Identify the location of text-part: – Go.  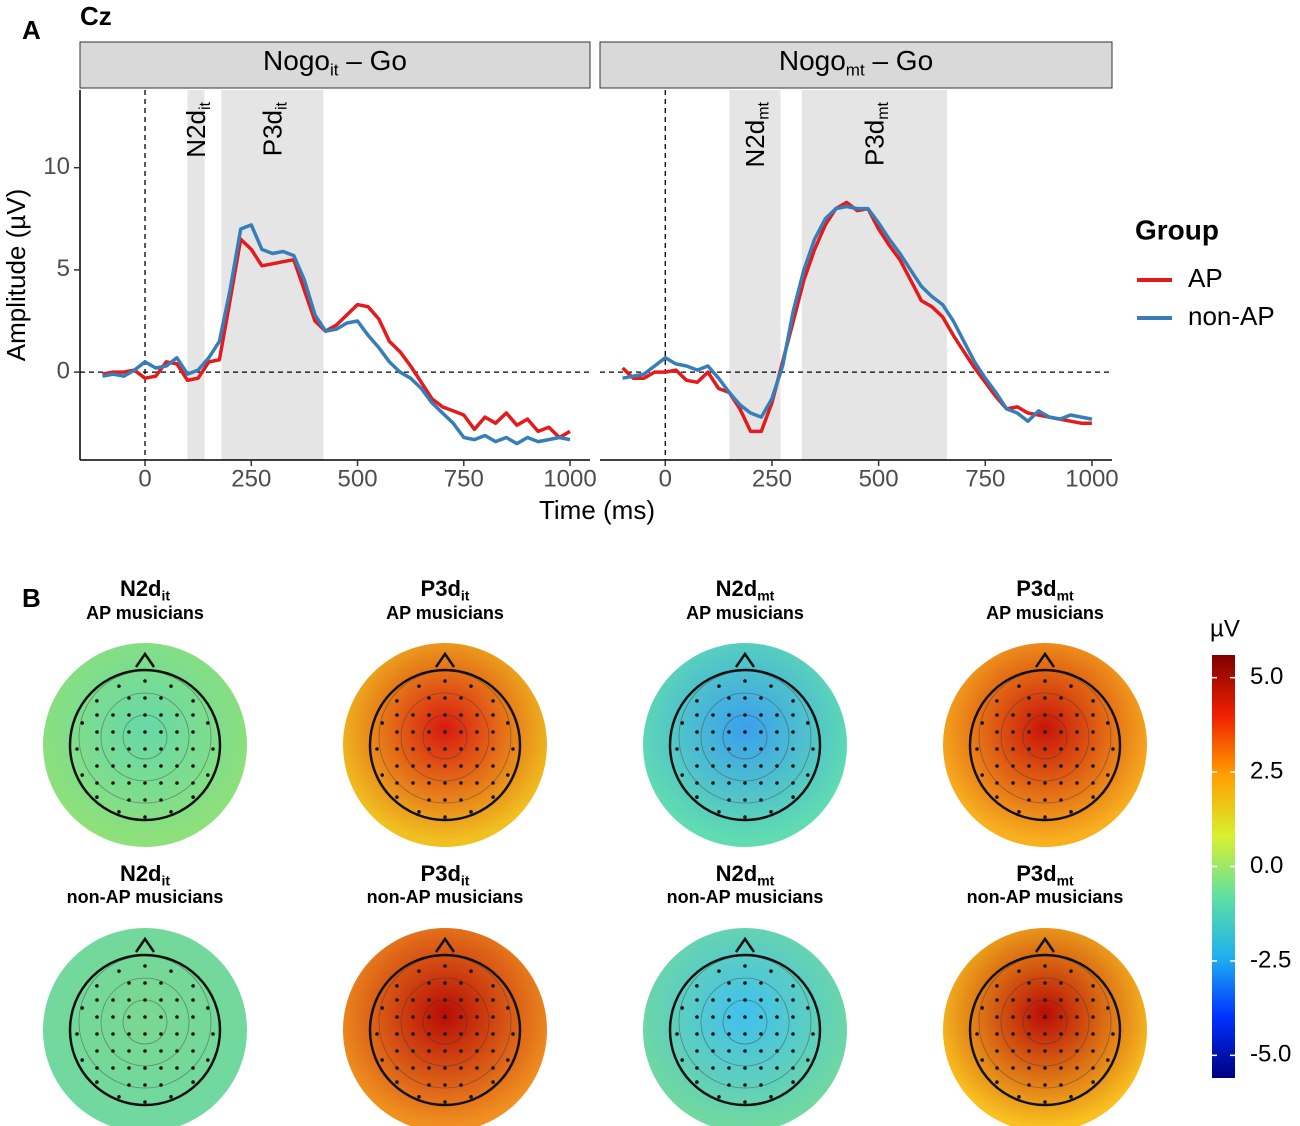
(372, 60).